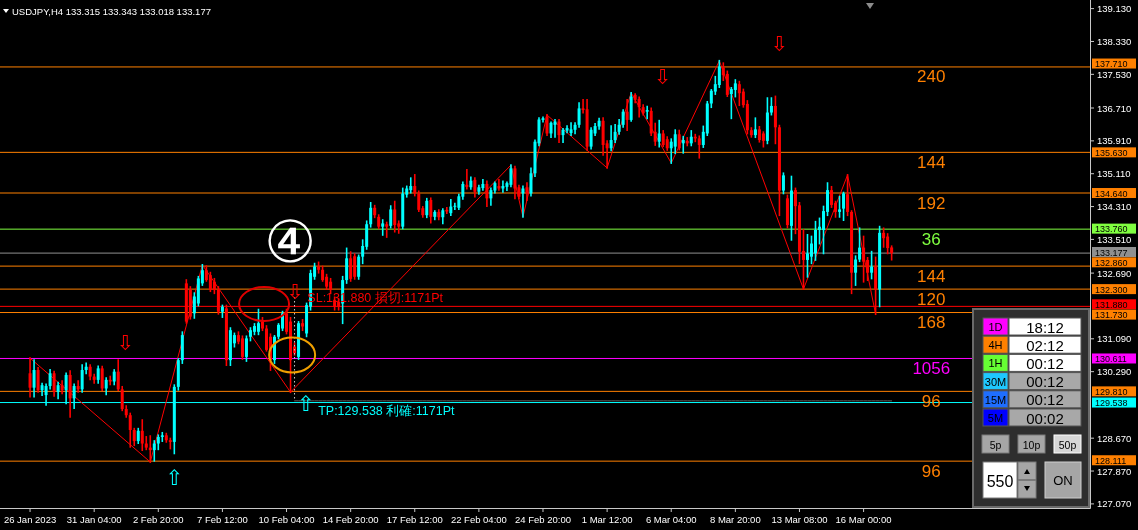  What do you see at coordinates (1114, 41) in the screenshot?
I see `y-tick-label: 138.330` at bounding box center [1114, 41].